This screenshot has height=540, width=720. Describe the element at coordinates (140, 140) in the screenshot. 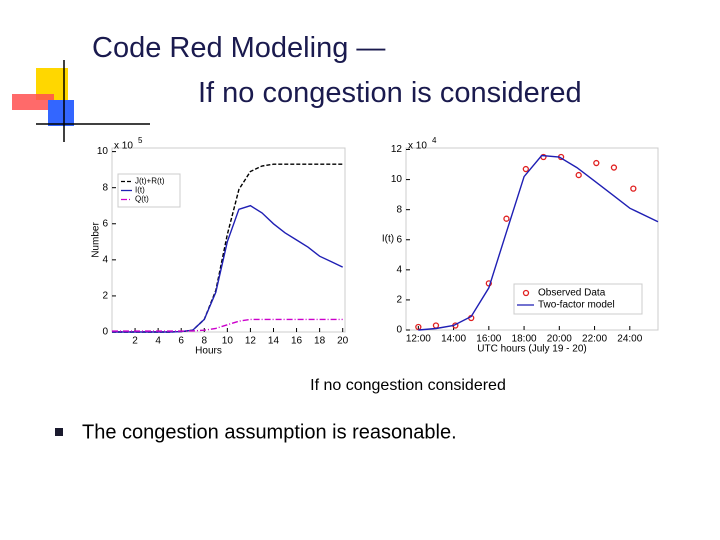

I see `y-scale-exponent: 5` at that location.